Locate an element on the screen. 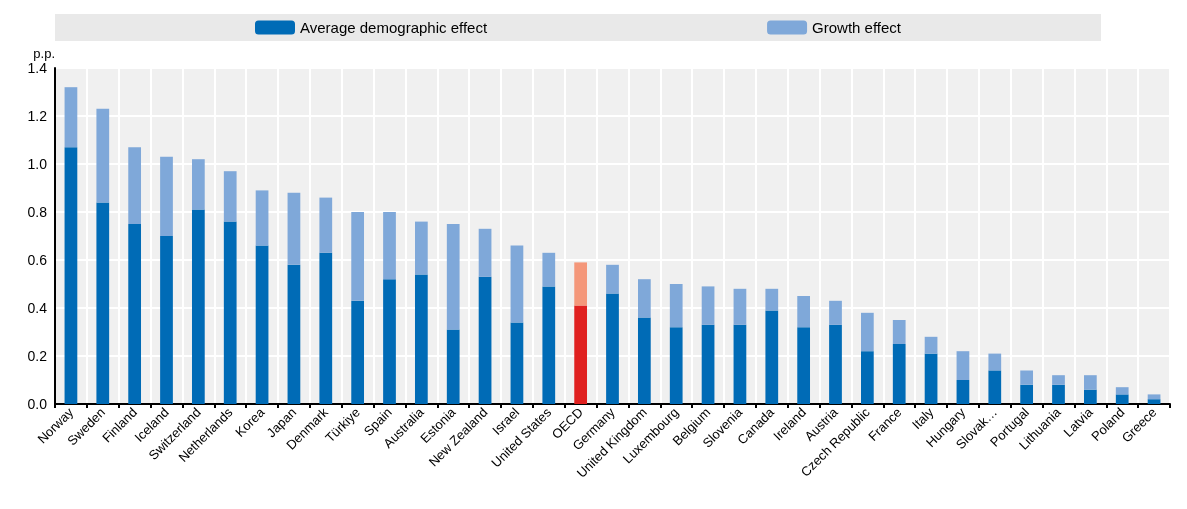  y-tick-label: 0.4 is located at coordinates (37, 308).